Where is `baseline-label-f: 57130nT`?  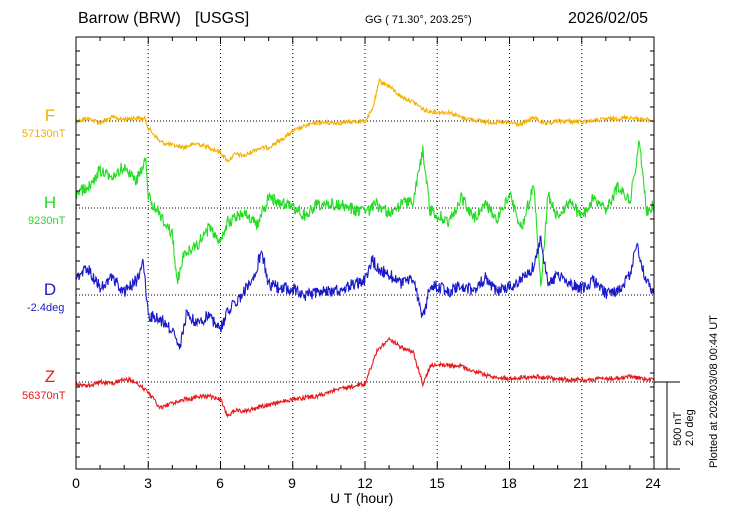
baseline-label-f: 57130nT is located at coordinates (44, 134).